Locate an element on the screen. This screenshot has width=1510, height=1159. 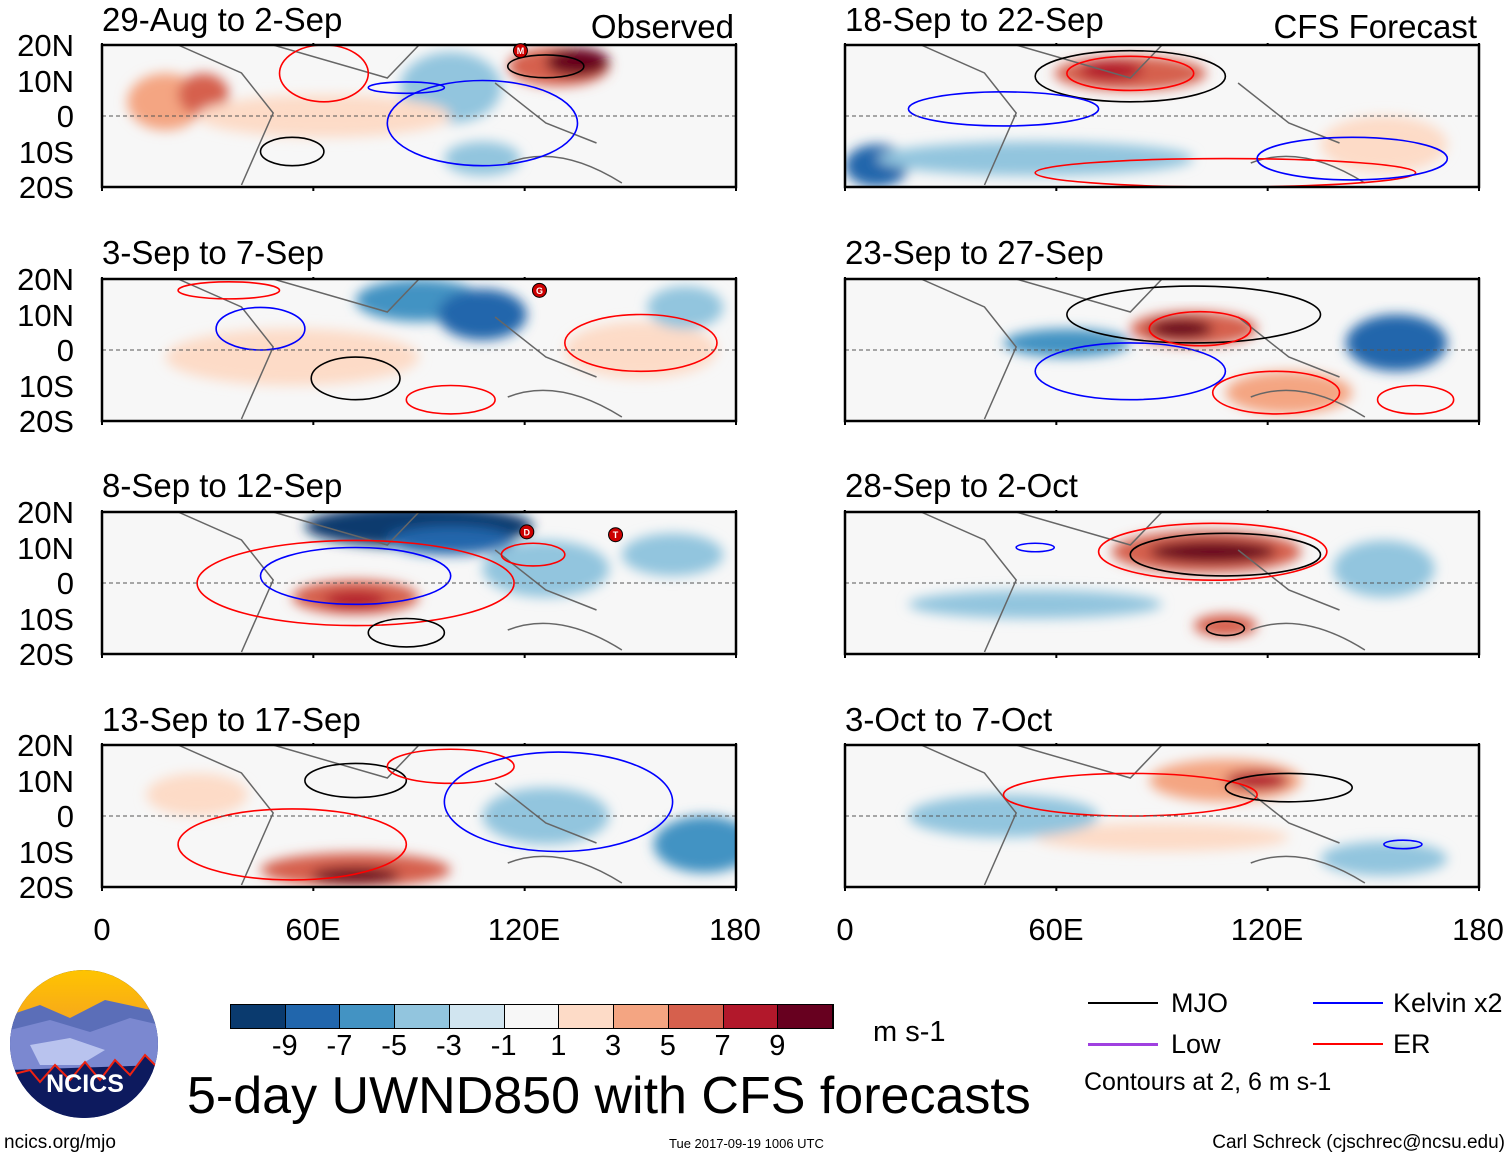
svg-text: D is located at coordinates (527, 532).